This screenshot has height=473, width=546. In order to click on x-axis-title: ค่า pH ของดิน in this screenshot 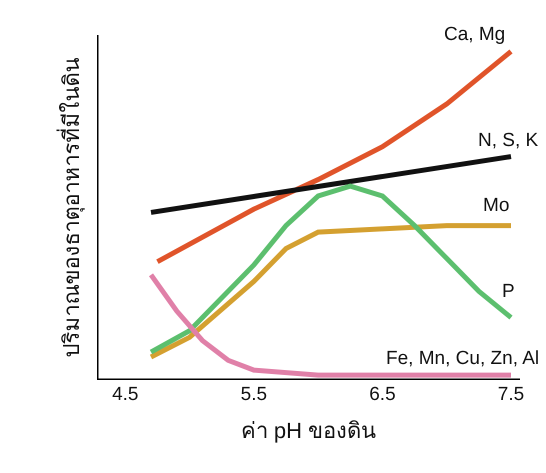, I will do `click(308, 430)`.